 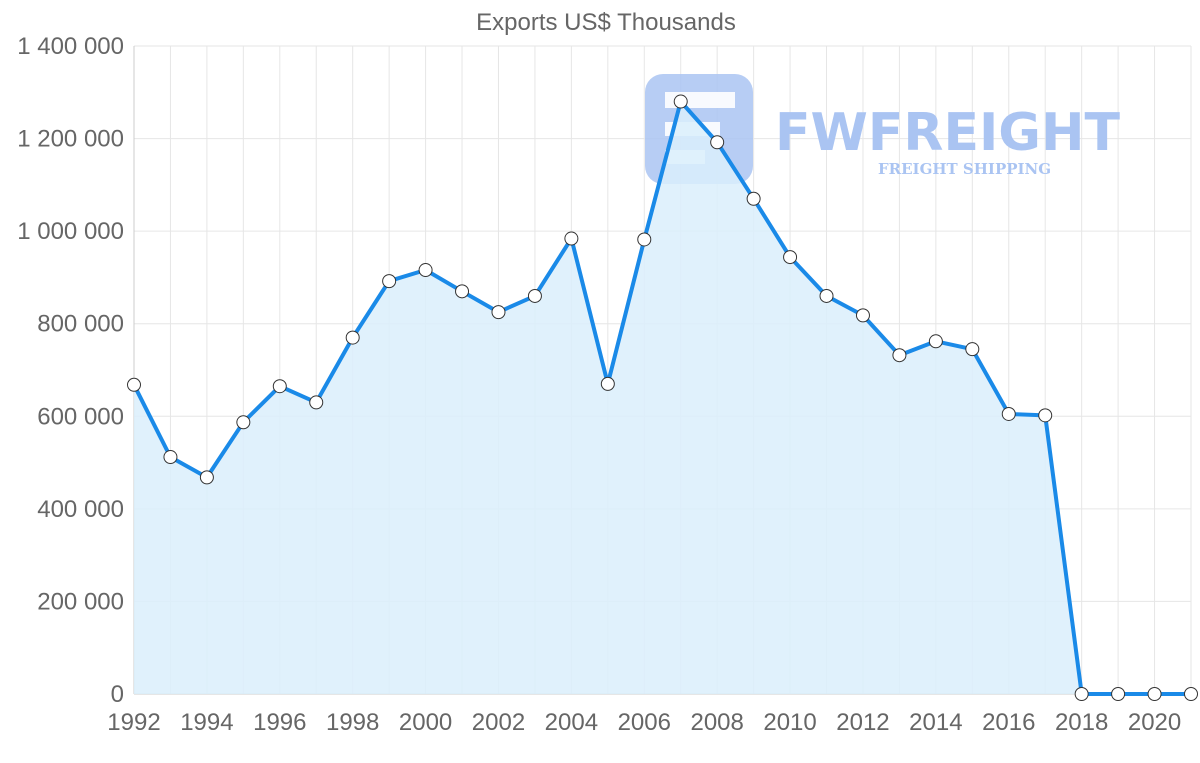 I want to click on watermark-brand: FWFREIGHT, so click(x=948, y=133).